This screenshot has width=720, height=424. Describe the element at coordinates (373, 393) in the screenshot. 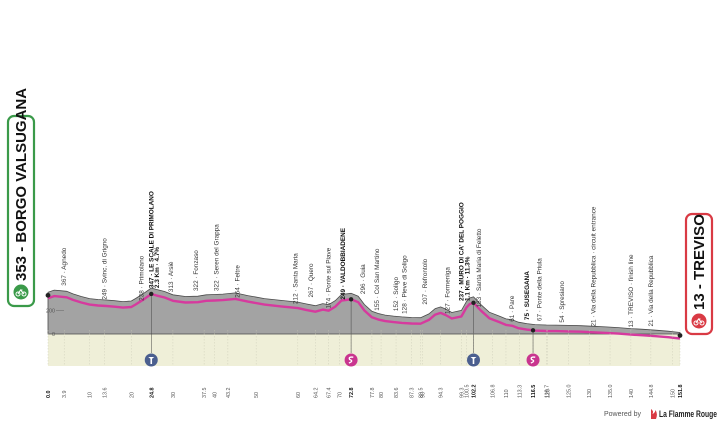

I see `km-tick-label: 77.8` at that location.